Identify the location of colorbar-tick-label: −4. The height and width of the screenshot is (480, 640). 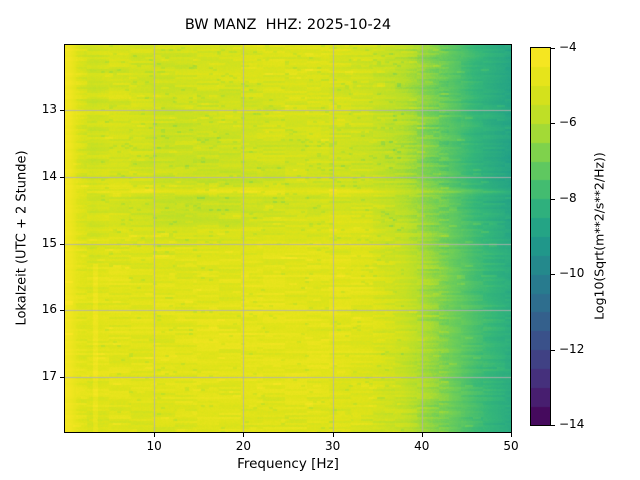
(568, 47).